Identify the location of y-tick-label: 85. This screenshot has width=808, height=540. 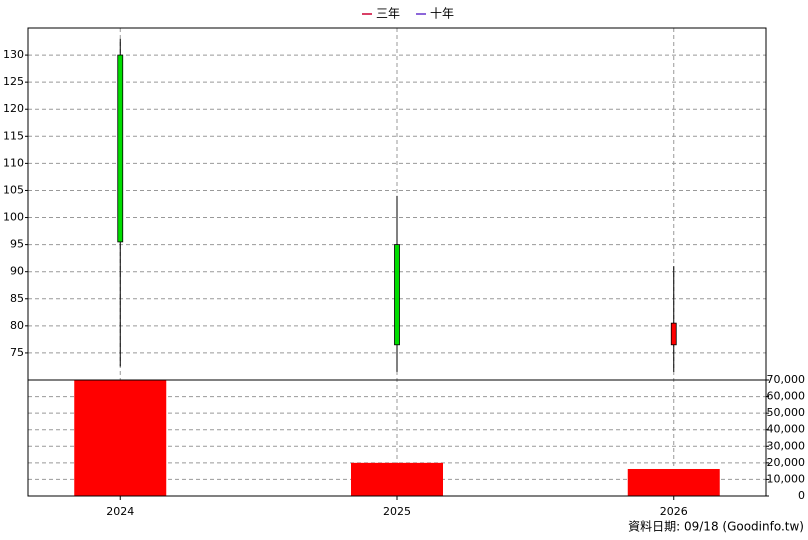
(17, 298).